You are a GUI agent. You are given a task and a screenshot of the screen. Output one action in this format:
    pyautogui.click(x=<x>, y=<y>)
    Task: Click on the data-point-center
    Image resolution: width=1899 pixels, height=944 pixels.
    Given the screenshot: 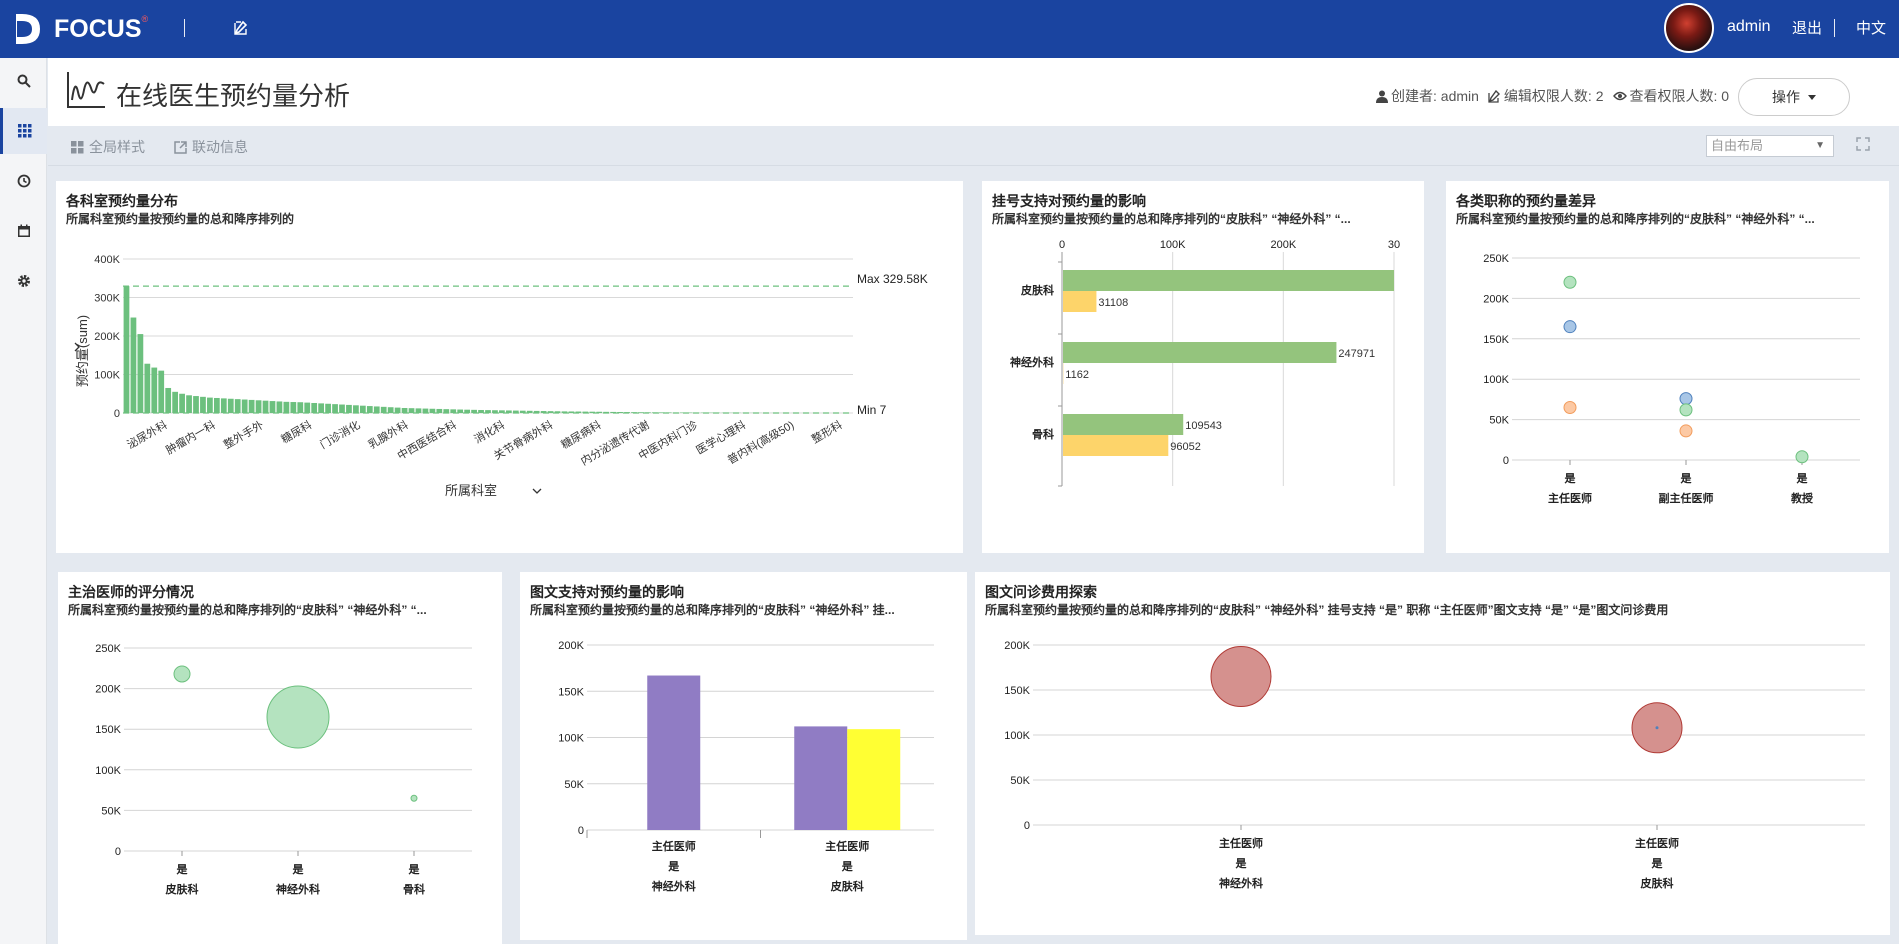 What is the action you would take?
    pyautogui.click(x=1657, y=728)
    